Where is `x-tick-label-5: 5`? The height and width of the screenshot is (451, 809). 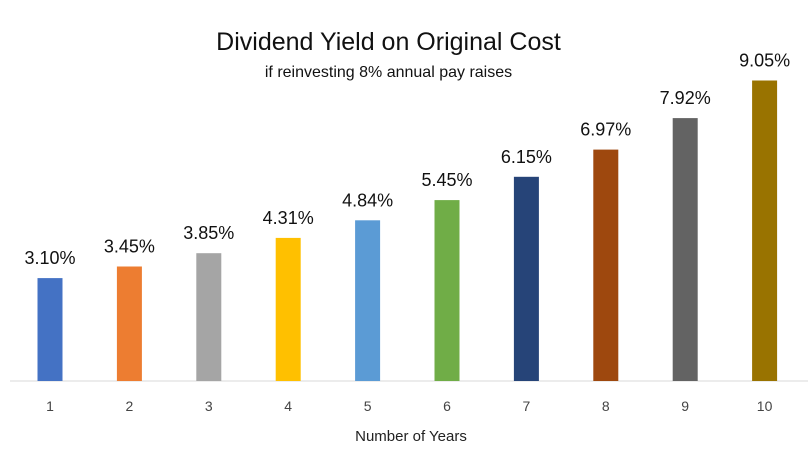 x-tick-label-5: 5 is located at coordinates (368, 406).